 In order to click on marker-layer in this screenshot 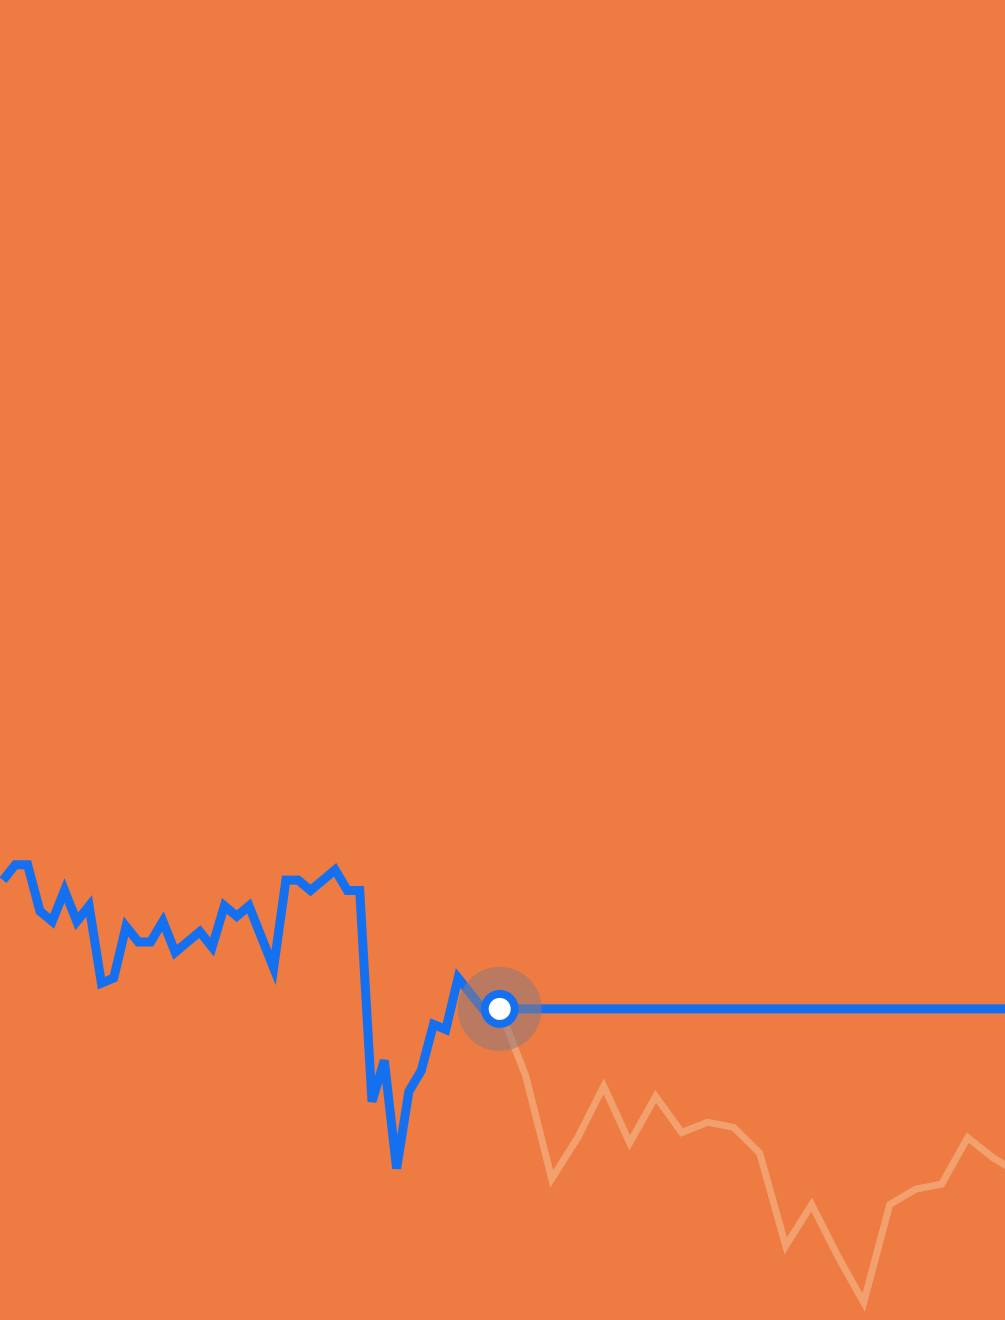, I will do `click(499, 1008)`.